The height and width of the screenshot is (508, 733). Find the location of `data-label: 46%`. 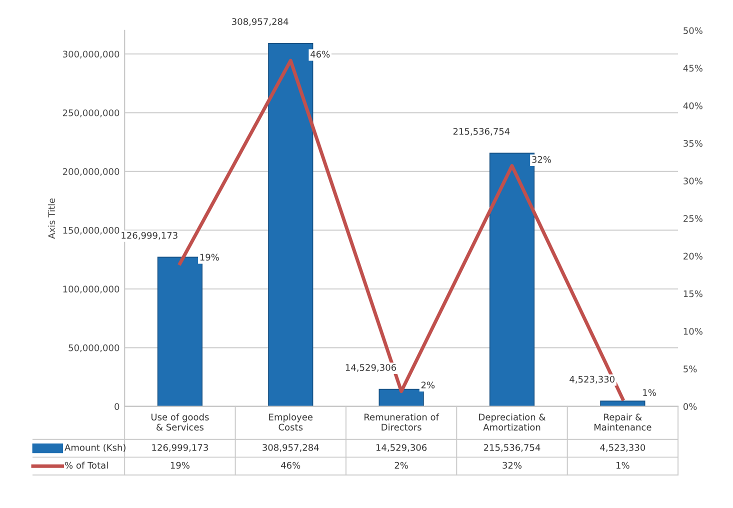

data-label: 46% is located at coordinates (290, 465).